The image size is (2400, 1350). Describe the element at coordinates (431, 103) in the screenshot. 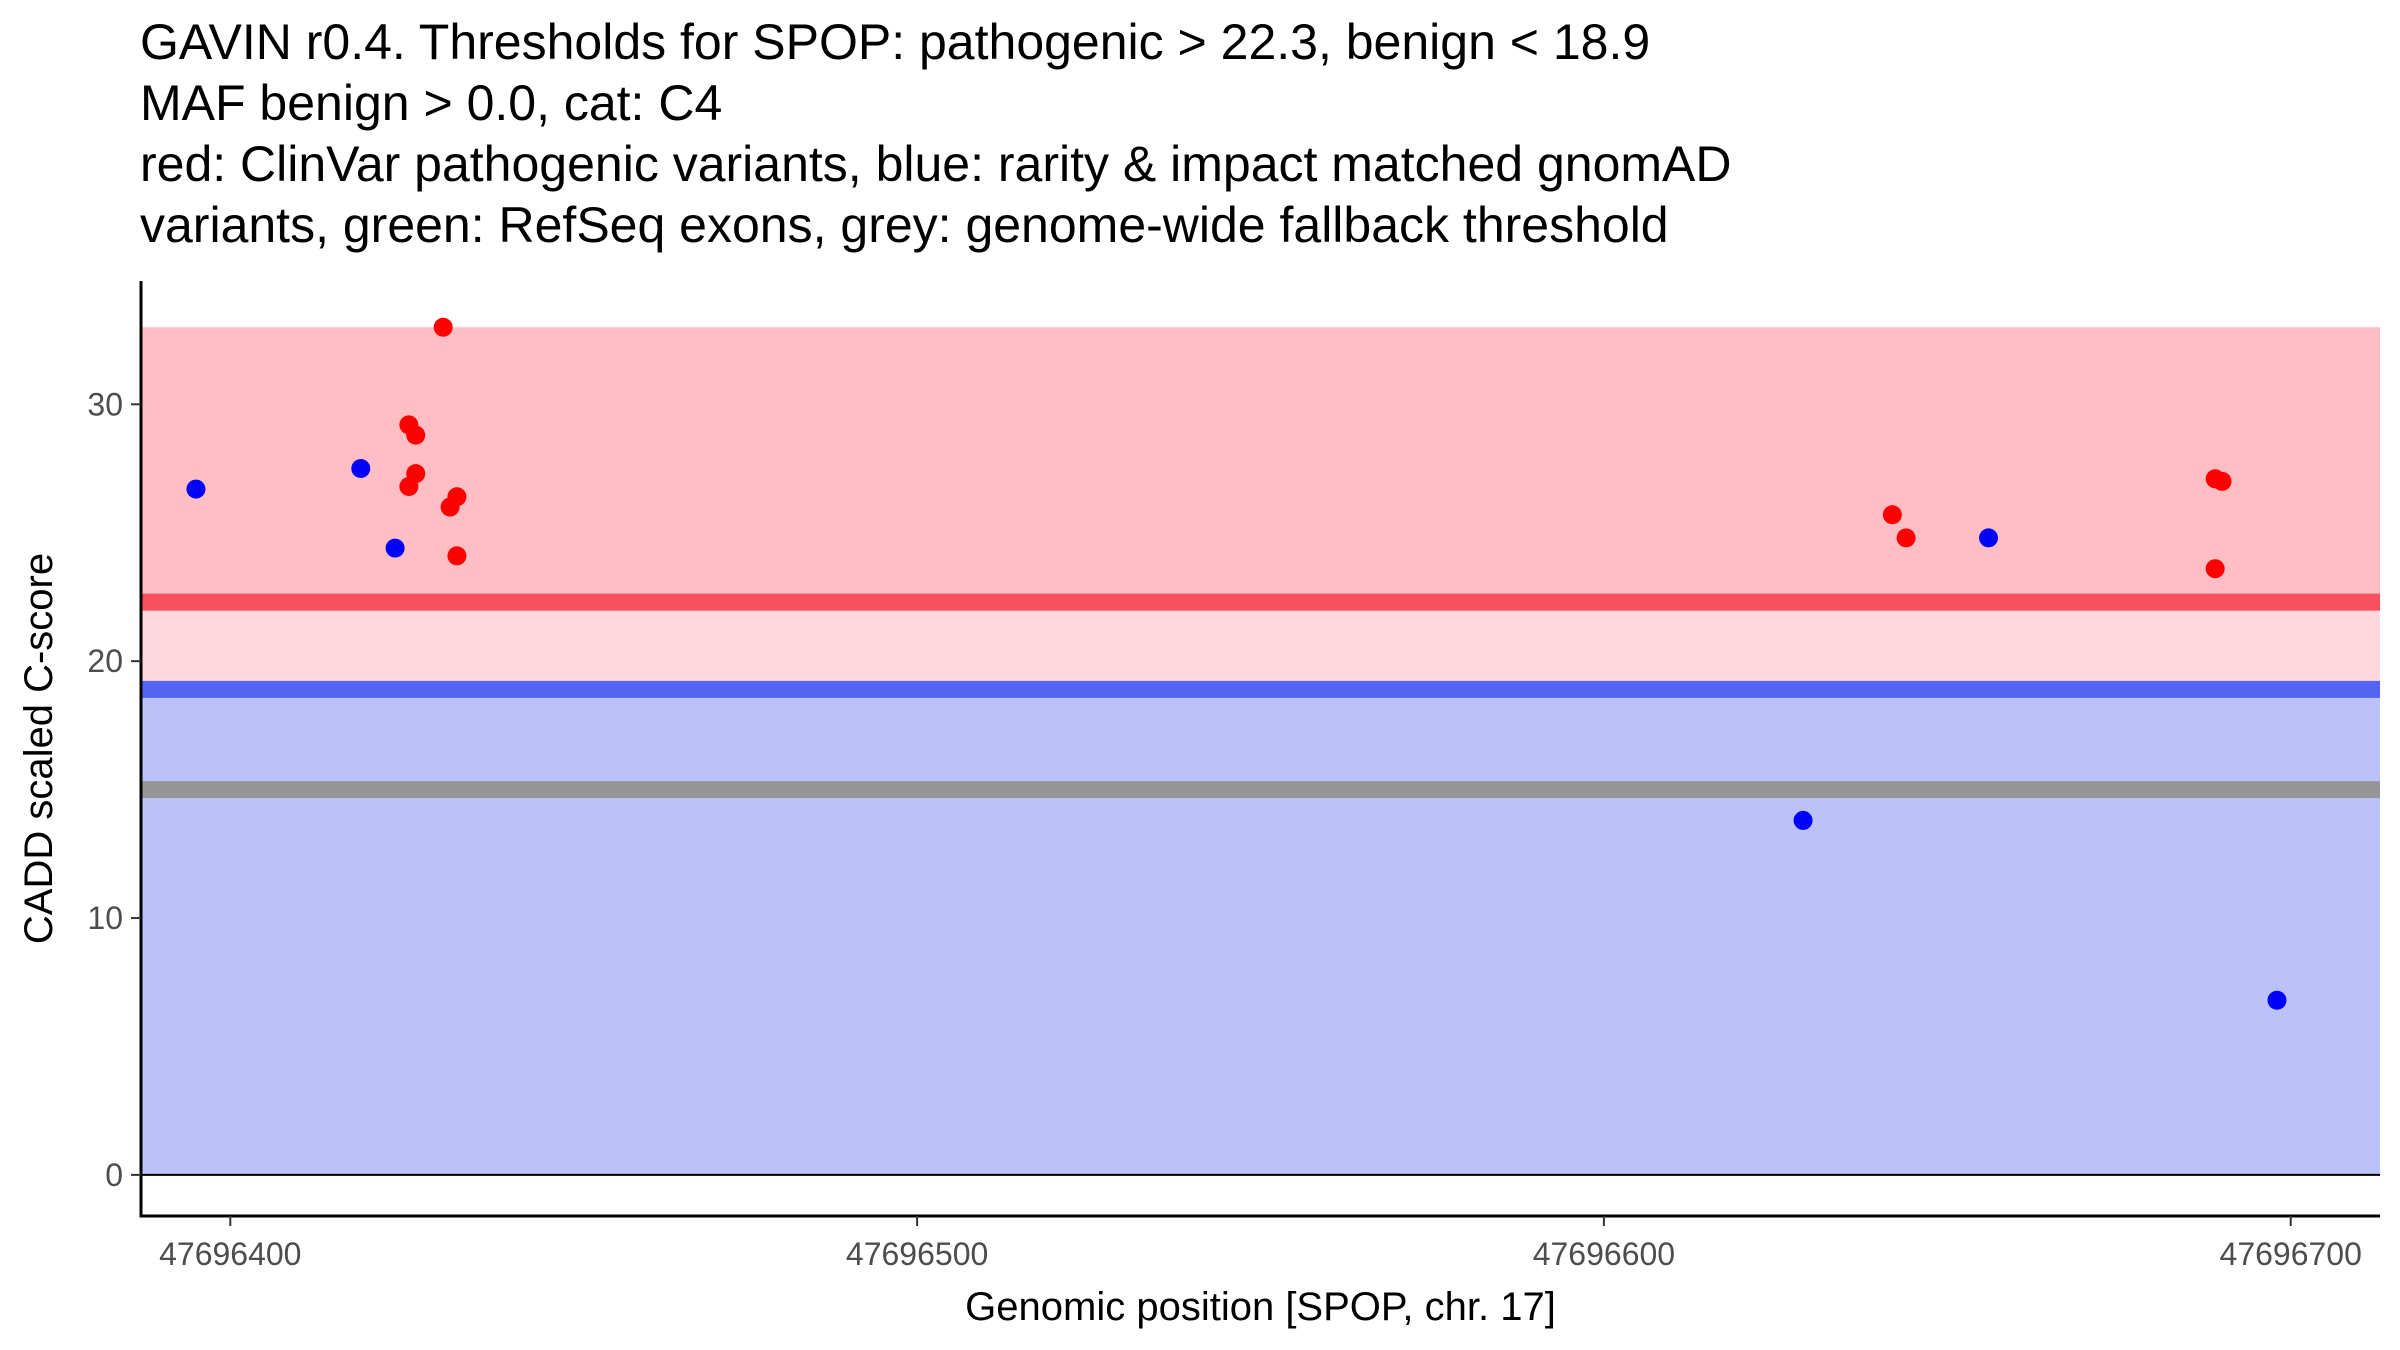

I see `title-line-2: MAF benign > 0.0, cat: C4` at that location.